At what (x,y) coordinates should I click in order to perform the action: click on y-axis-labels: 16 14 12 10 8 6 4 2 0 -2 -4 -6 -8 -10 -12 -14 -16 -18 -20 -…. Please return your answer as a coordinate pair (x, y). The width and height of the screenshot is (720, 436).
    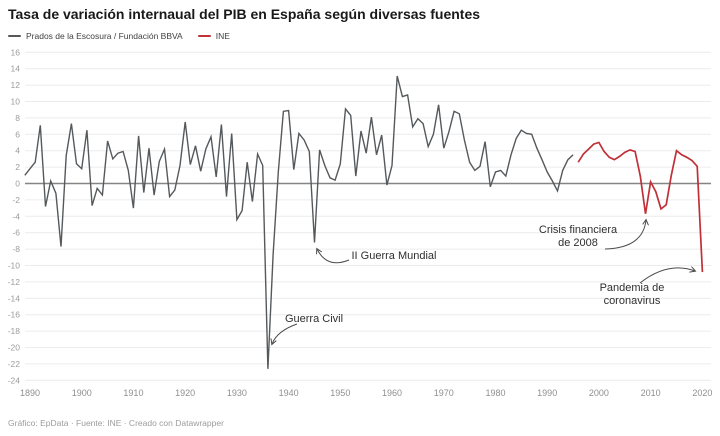
    Looking at the image, I should click on (14, 216).